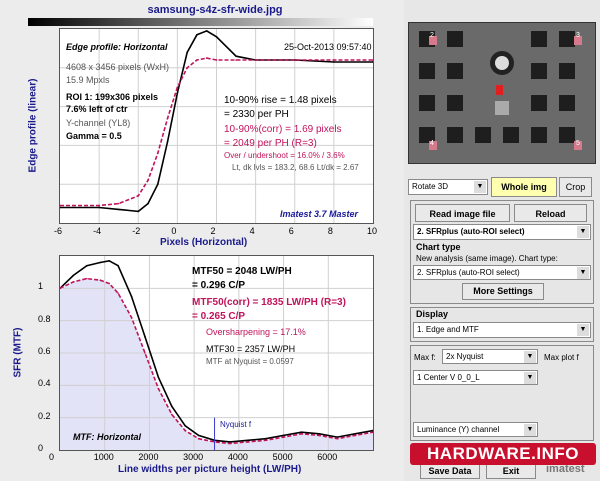 The width and height of the screenshot is (600, 481). What do you see at coordinates (475, 429) in the screenshot?
I see `channel-select: Luminance (Y) channel ▼` at bounding box center [475, 429].